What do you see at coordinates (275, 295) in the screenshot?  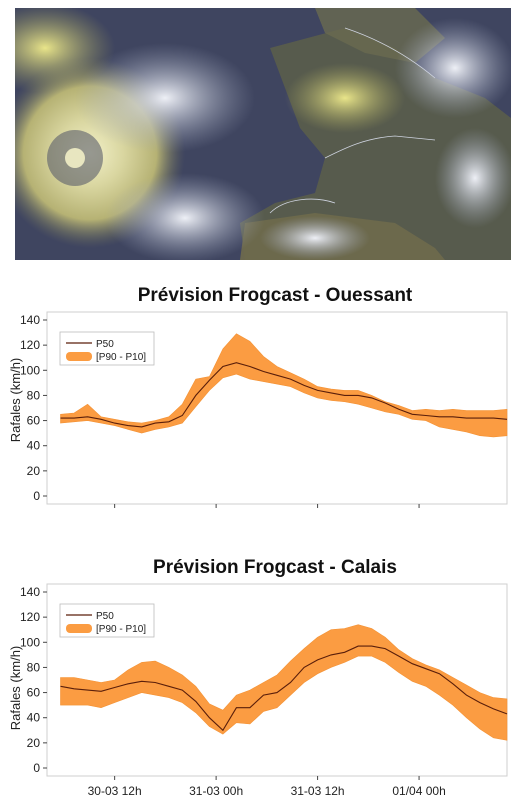 I see `chart-title: Prévision Frogcast - Ouessant` at bounding box center [275, 295].